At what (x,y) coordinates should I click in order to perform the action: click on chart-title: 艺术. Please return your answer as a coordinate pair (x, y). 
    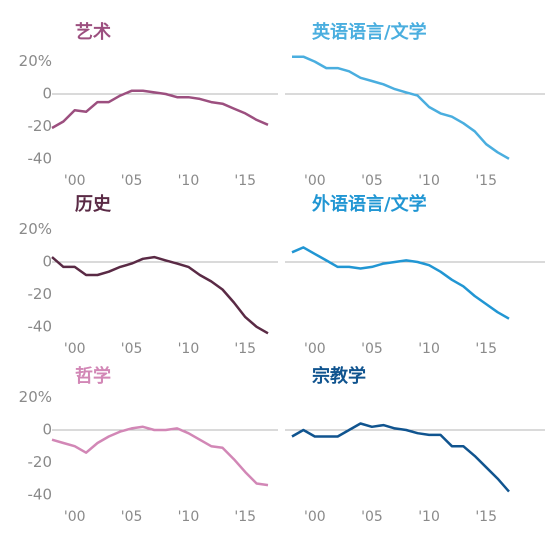
    Looking at the image, I should click on (93, 32).